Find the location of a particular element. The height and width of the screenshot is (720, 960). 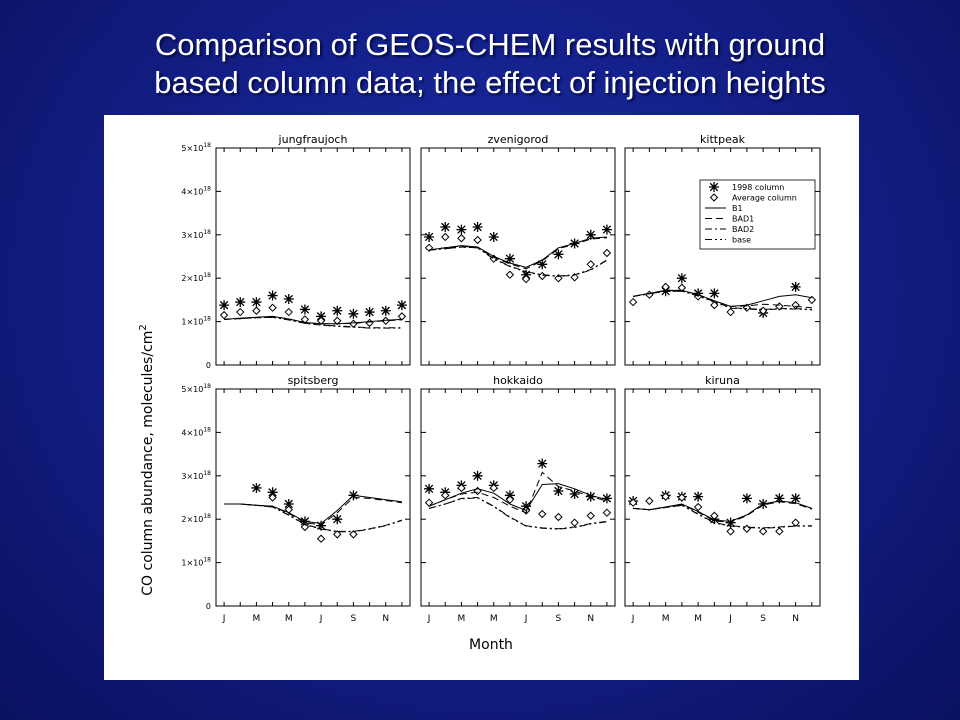

y-tick-label: 1×1018 is located at coordinates (196, 562).